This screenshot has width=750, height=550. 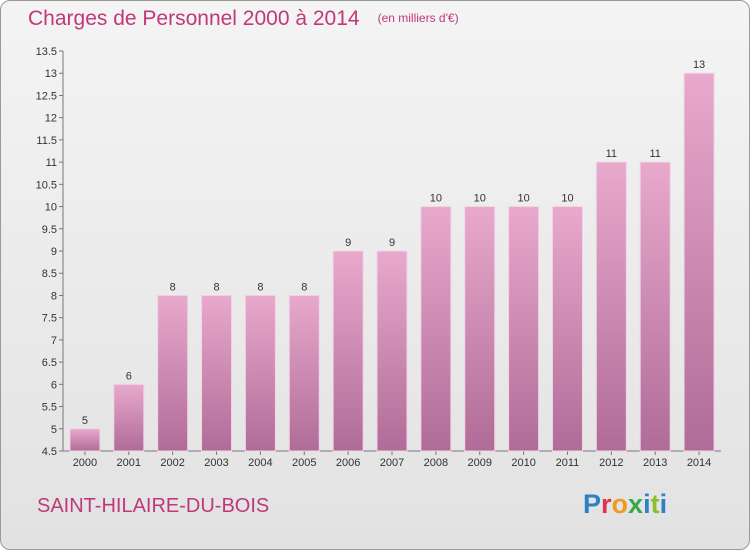 What do you see at coordinates (611, 463) in the screenshot?
I see `x-tick-label: 2012` at bounding box center [611, 463].